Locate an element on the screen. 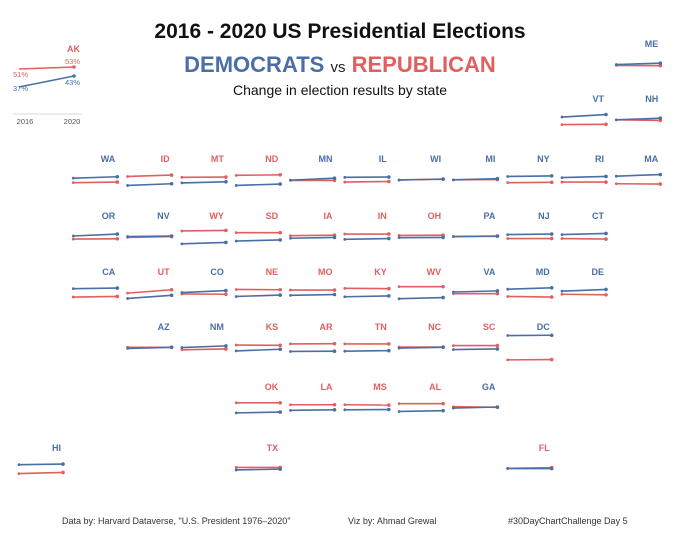  mt-rep-point-2020 is located at coordinates (226, 177).